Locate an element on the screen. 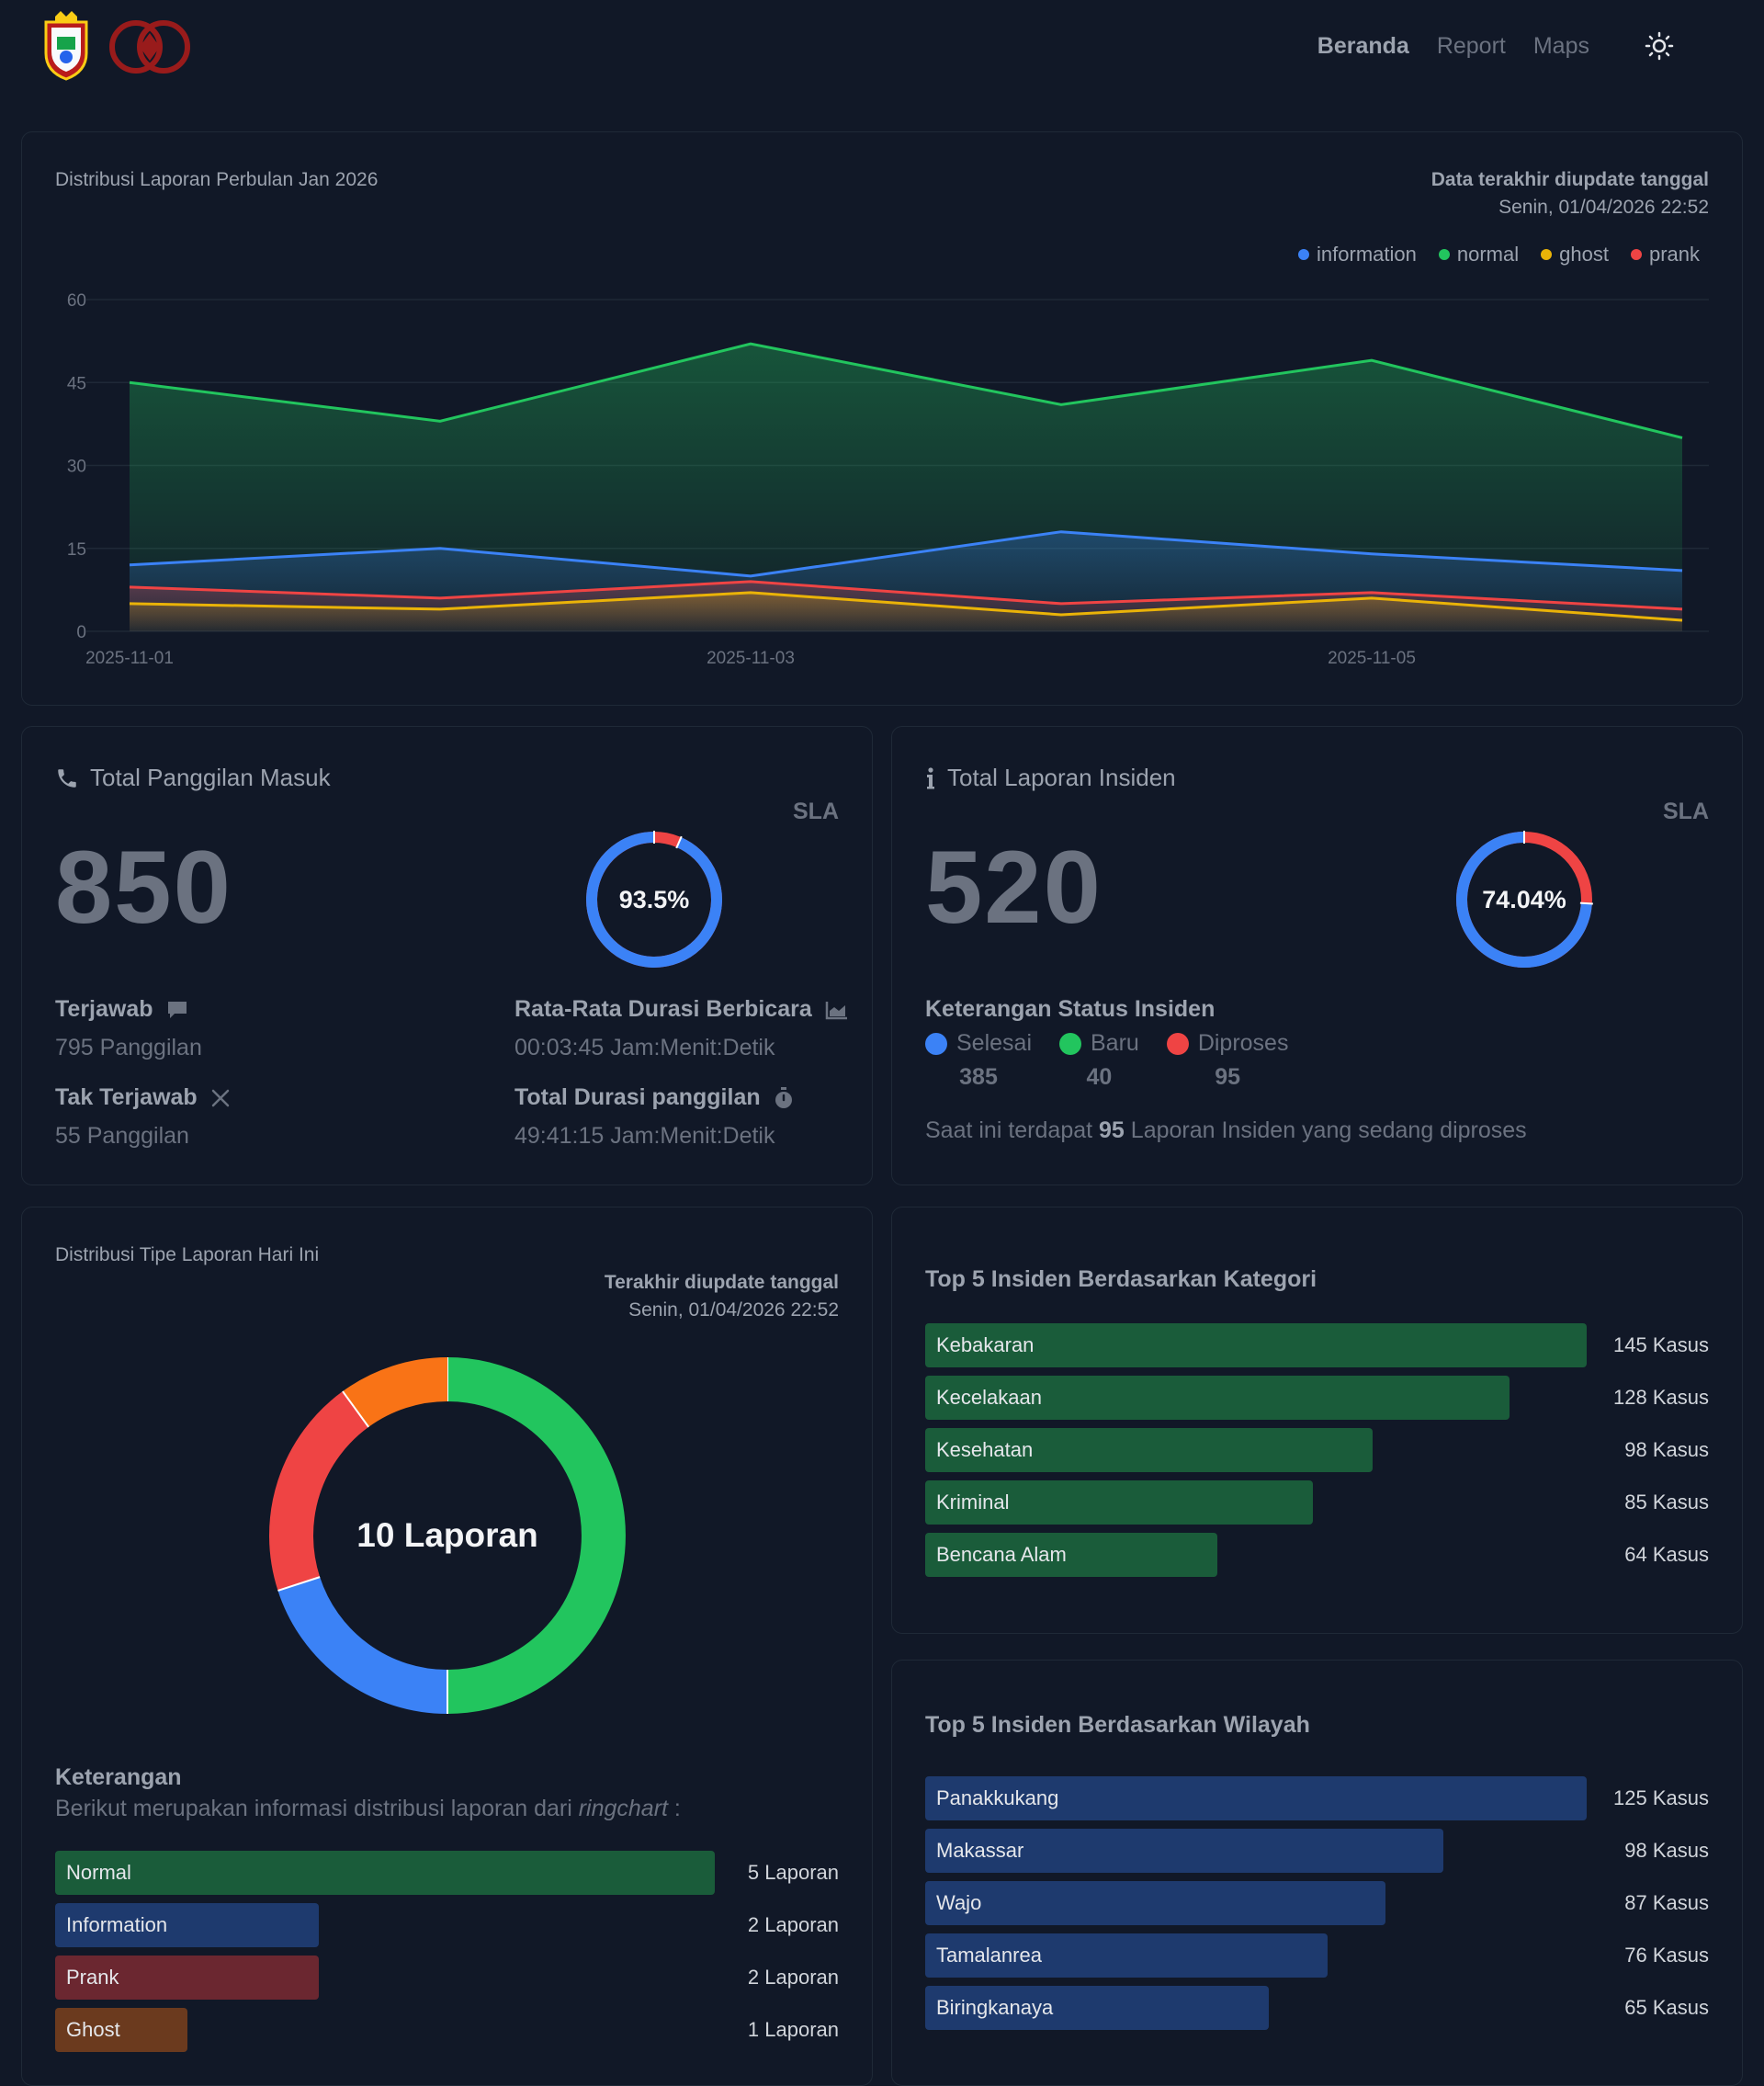 This screenshot has height=2086, width=1764. incidents-sla-ring: 74.04% is located at coordinates (1524, 899).